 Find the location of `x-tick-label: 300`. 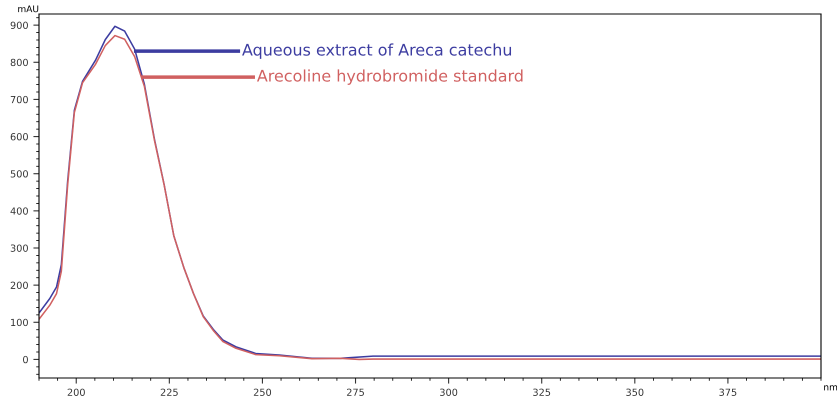

x-tick-label: 300 is located at coordinates (449, 392).